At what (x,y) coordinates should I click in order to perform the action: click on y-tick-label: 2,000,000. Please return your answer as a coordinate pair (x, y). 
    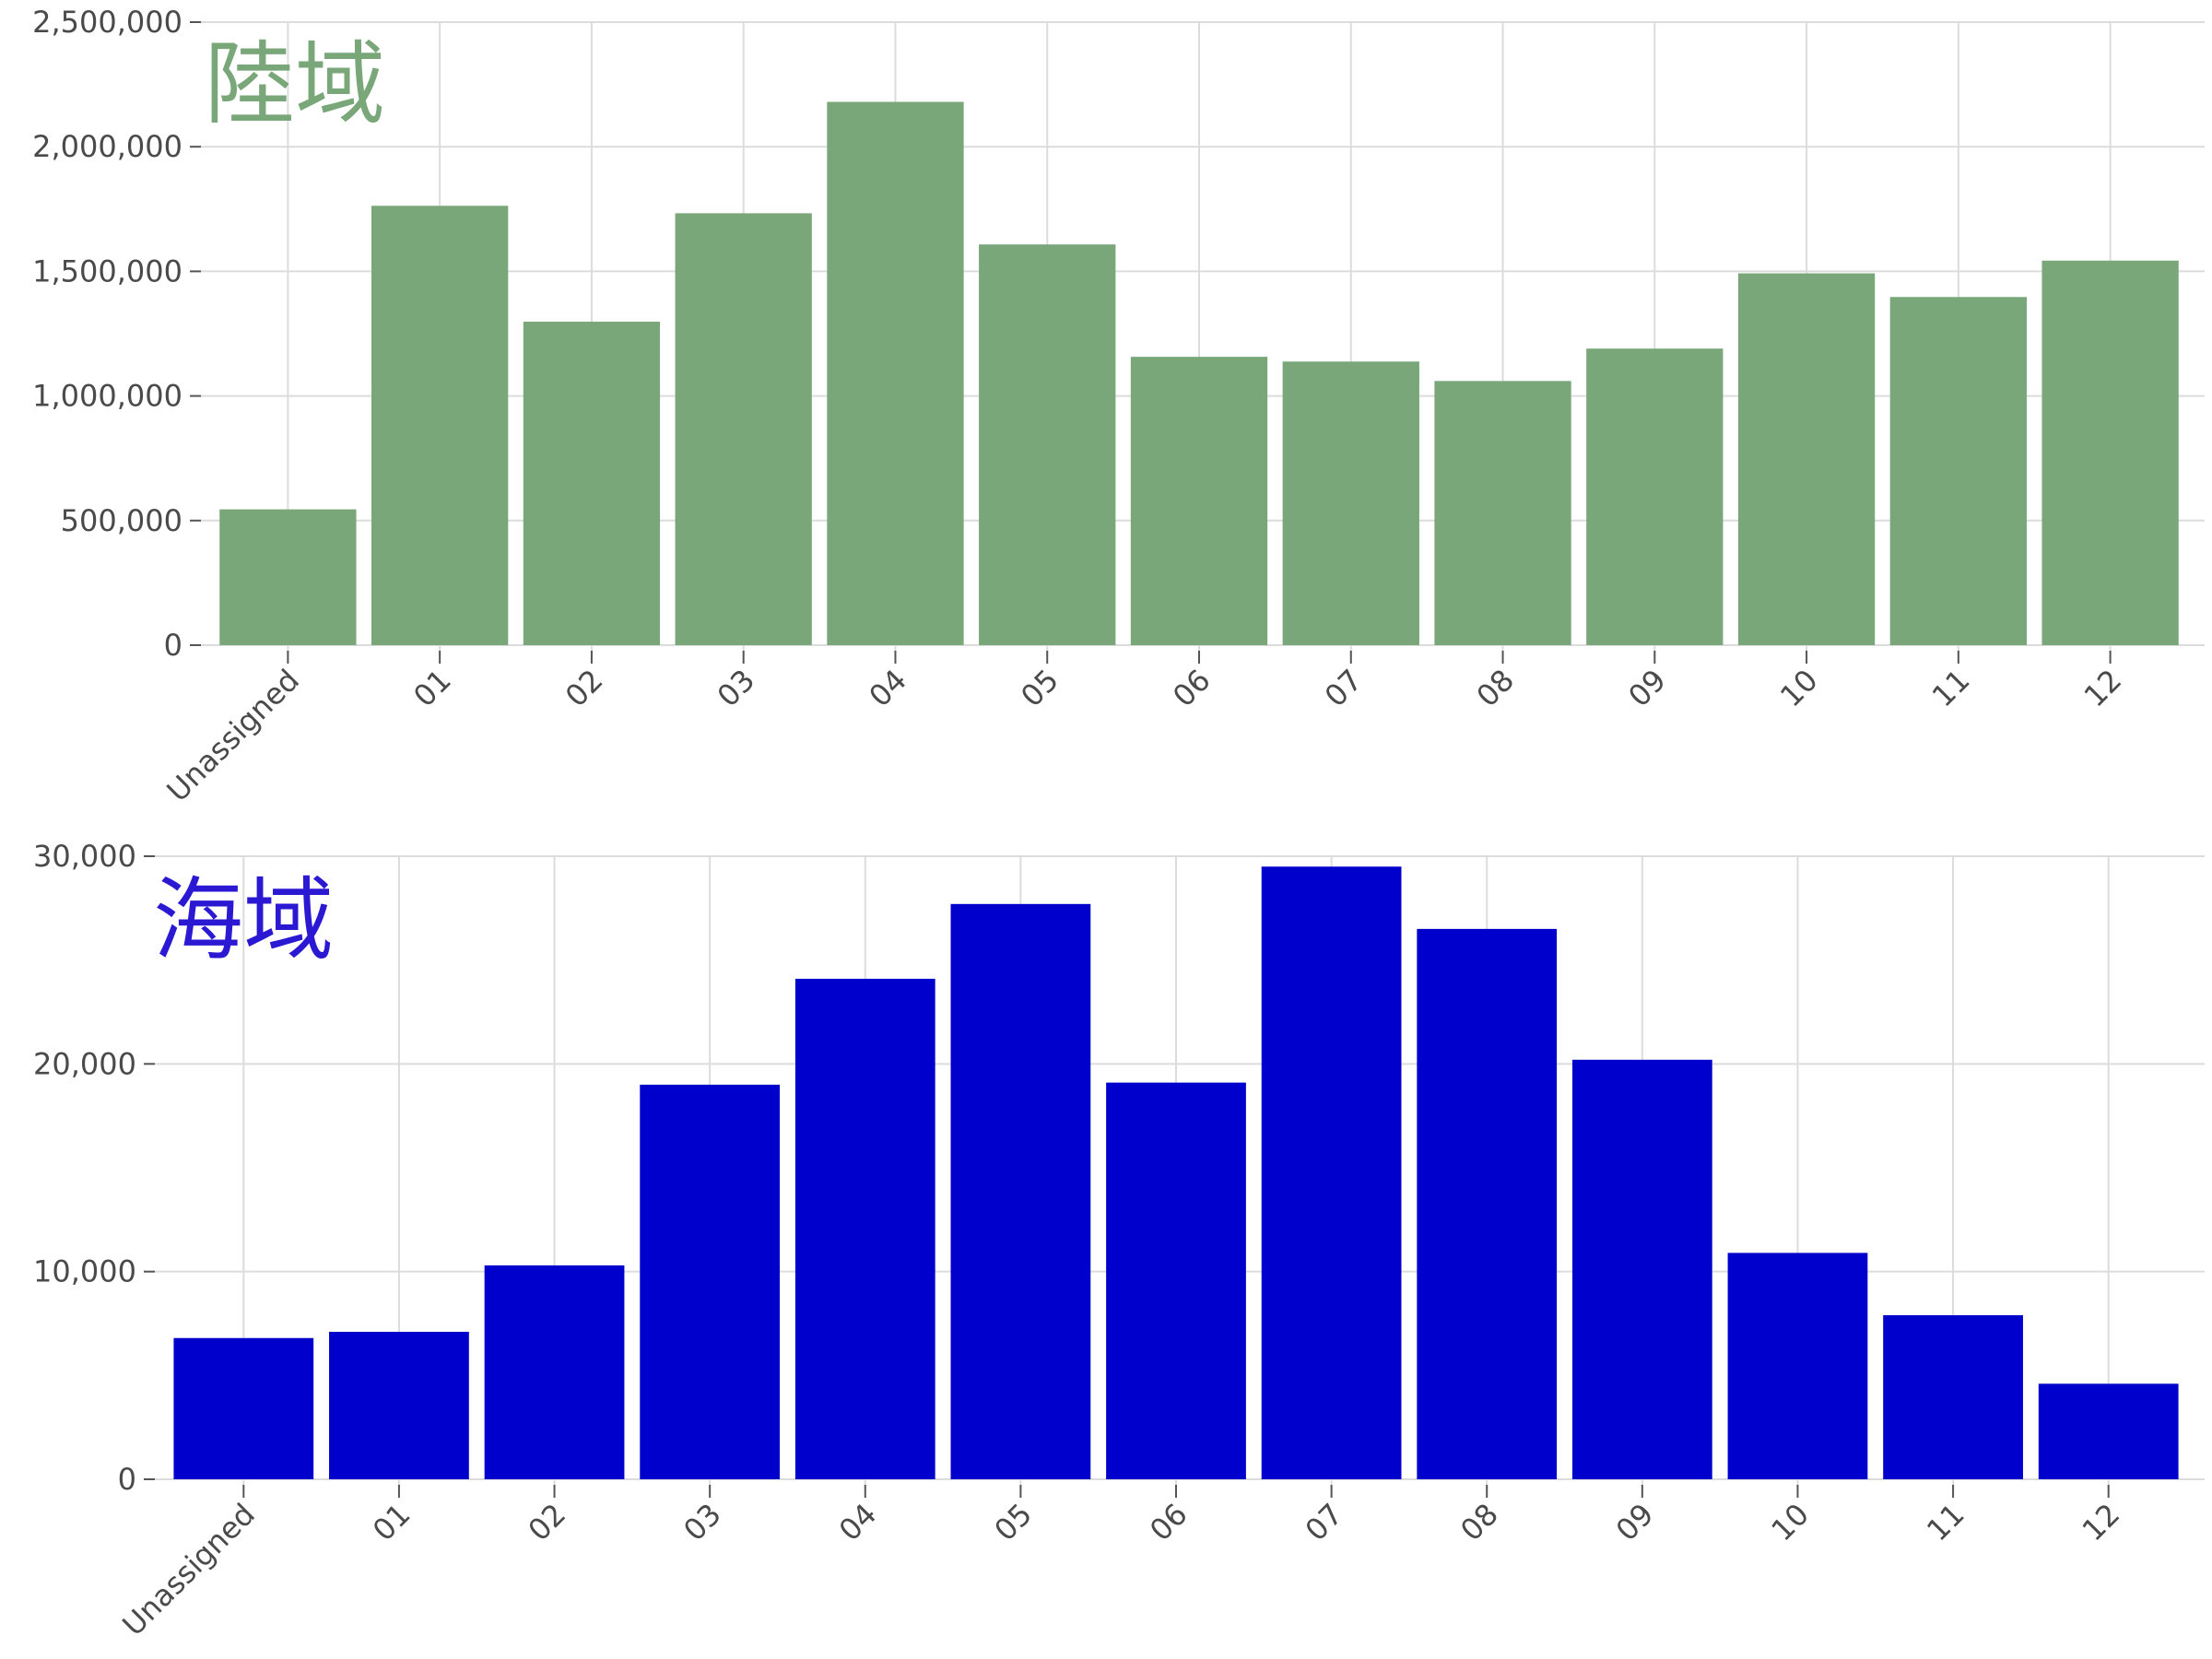
    Looking at the image, I should click on (107, 146).